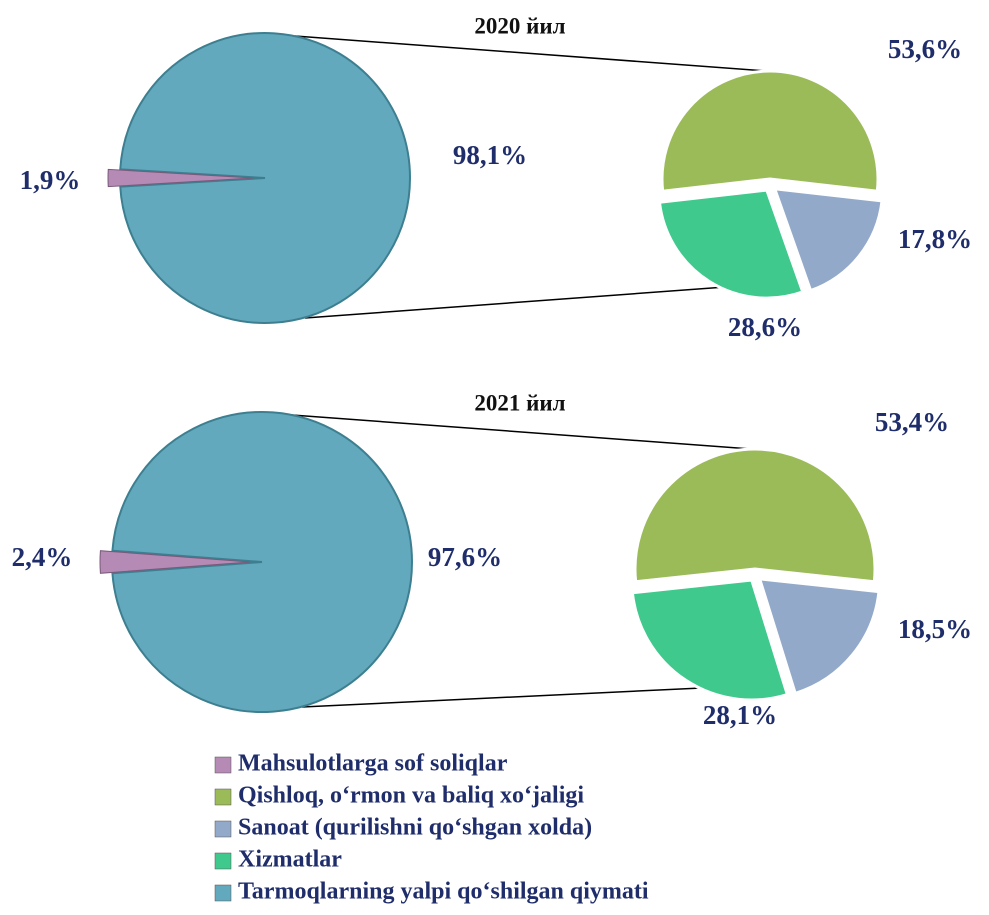 The width and height of the screenshot is (989, 915). Describe the element at coordinates (415, 828) in the screenshot. I see `legend-label: Sanoat (qurilishni qo‘shgan xolda)` at that location.